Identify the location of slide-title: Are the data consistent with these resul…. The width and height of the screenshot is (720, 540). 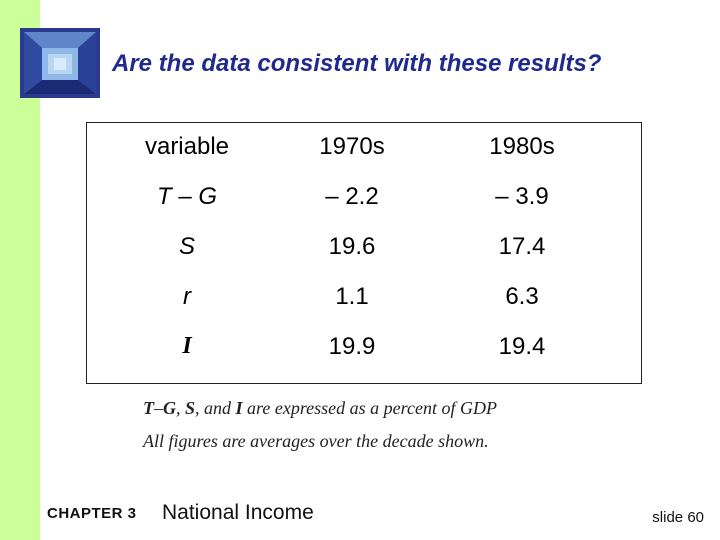
(357, 63).